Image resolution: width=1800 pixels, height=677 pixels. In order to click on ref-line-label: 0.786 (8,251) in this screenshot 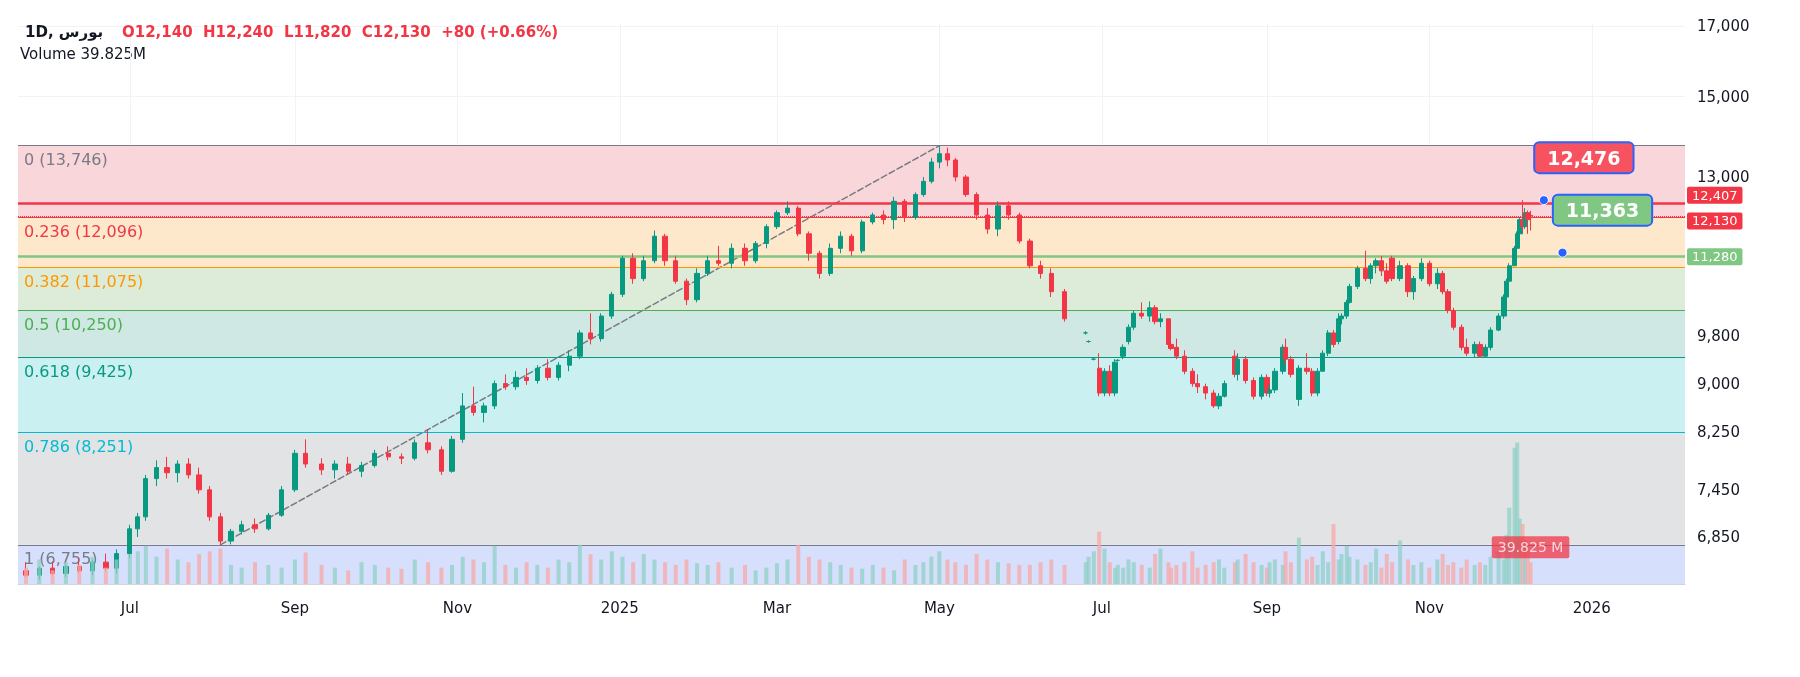, I will do `click(79, 446)`.